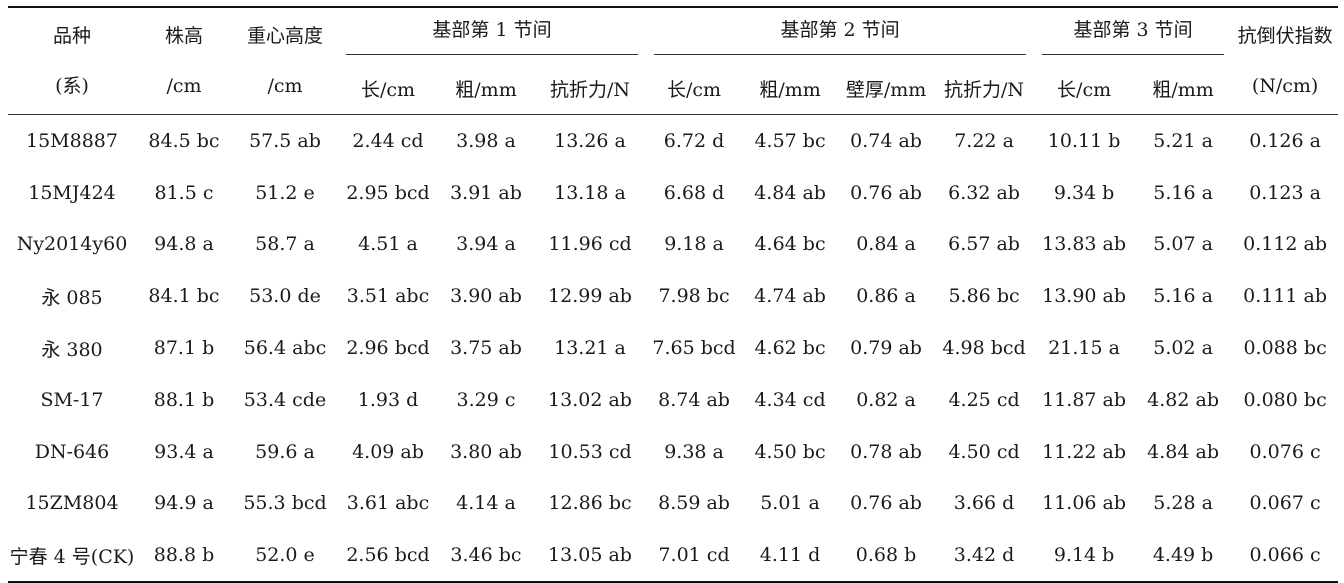 This screenshot has width=1344, height=583. What do you see at coordinates (984, 556) in the screenshot?
I see `table-cell: 3.42 d` at bounding box center [984, 556].